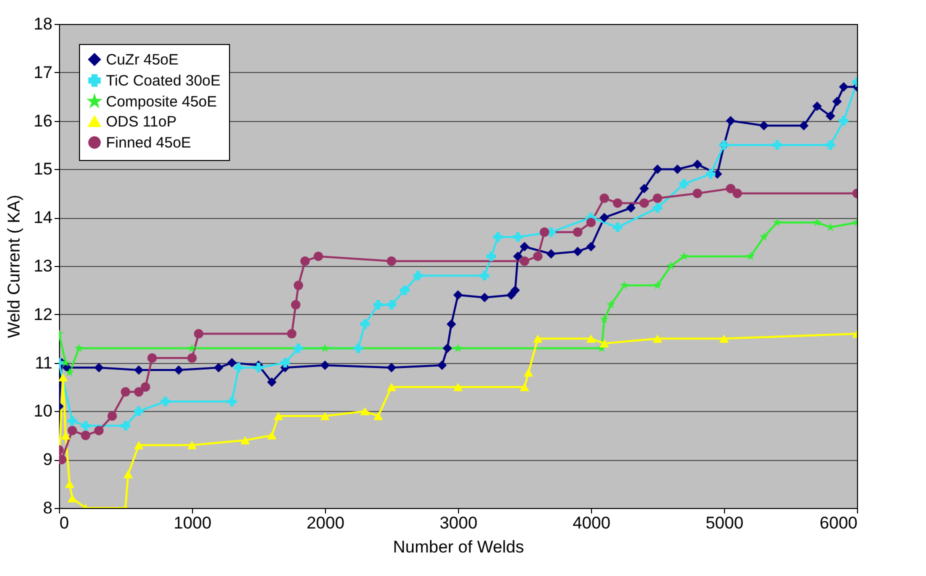 The width and height of the screenshot is (926, 576). I want to click on x-tick-label: 2000, so click(325, 523).